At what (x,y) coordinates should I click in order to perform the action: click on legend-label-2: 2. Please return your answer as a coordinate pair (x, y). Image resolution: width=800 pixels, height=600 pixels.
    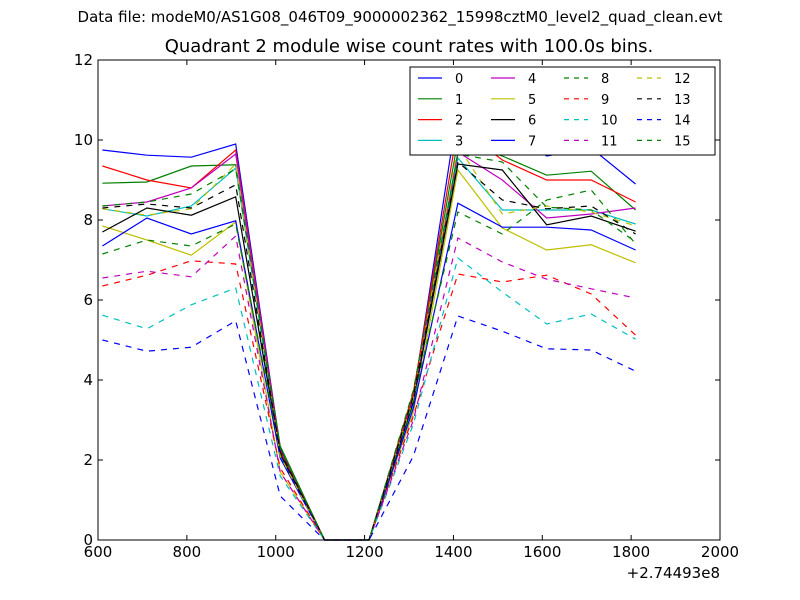
    Looking at the image, I should click on (459, 121).